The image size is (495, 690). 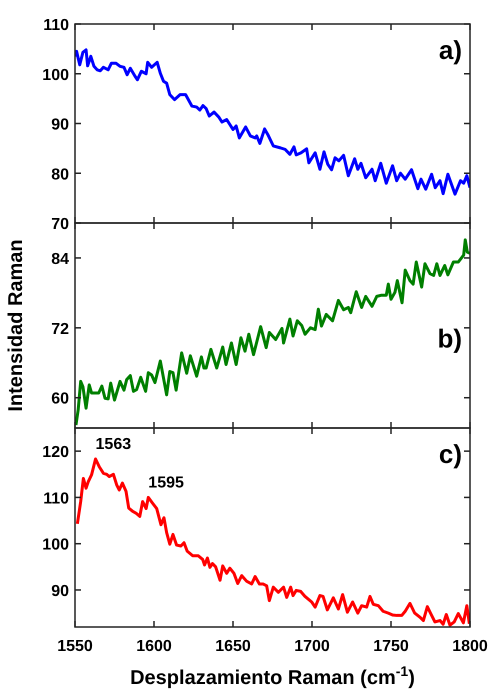 What do you see at coordinates (391, 646) in the screenshot?
I see `x-tick-label: 1750` at bounding box center [391, 646].